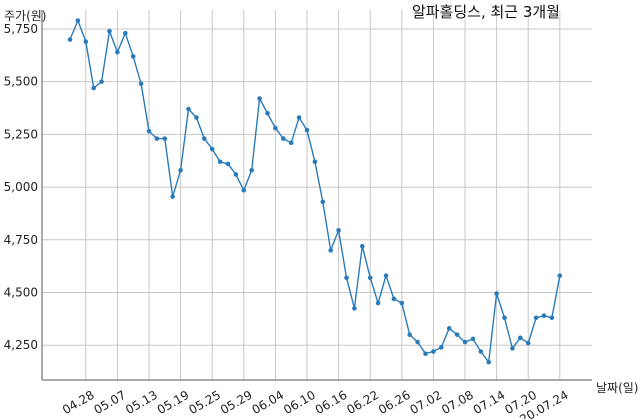  What do you see at coordinates (78, 402) in the screenshot?
I see `x-tick-label: 04.28` at bounding box center [78, 402].